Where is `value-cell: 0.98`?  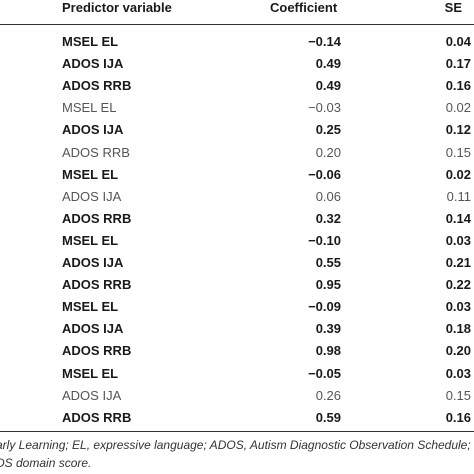 value-cell: 0.98 is located at coordinates (328, 351).